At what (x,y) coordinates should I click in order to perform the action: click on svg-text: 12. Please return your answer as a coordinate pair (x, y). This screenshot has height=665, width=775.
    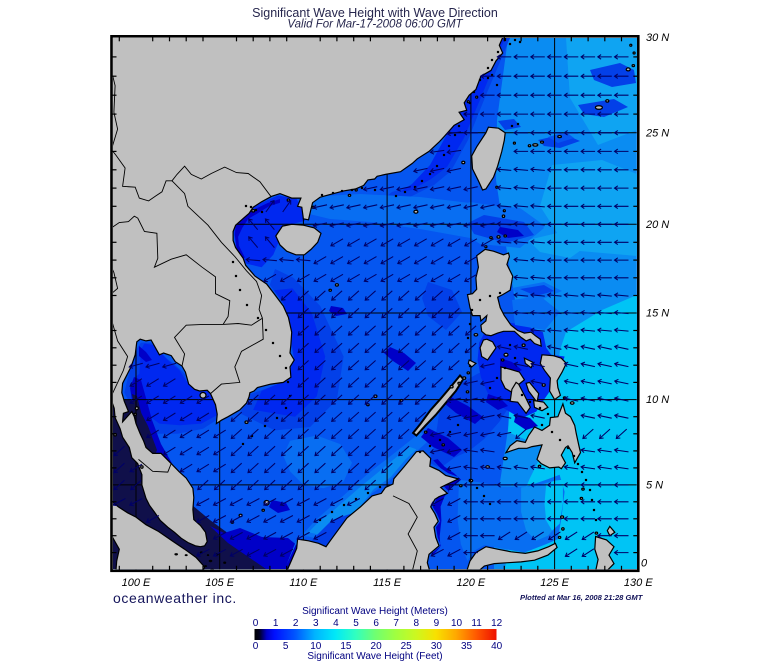
    Looking at the image, I should click on (497, 623).